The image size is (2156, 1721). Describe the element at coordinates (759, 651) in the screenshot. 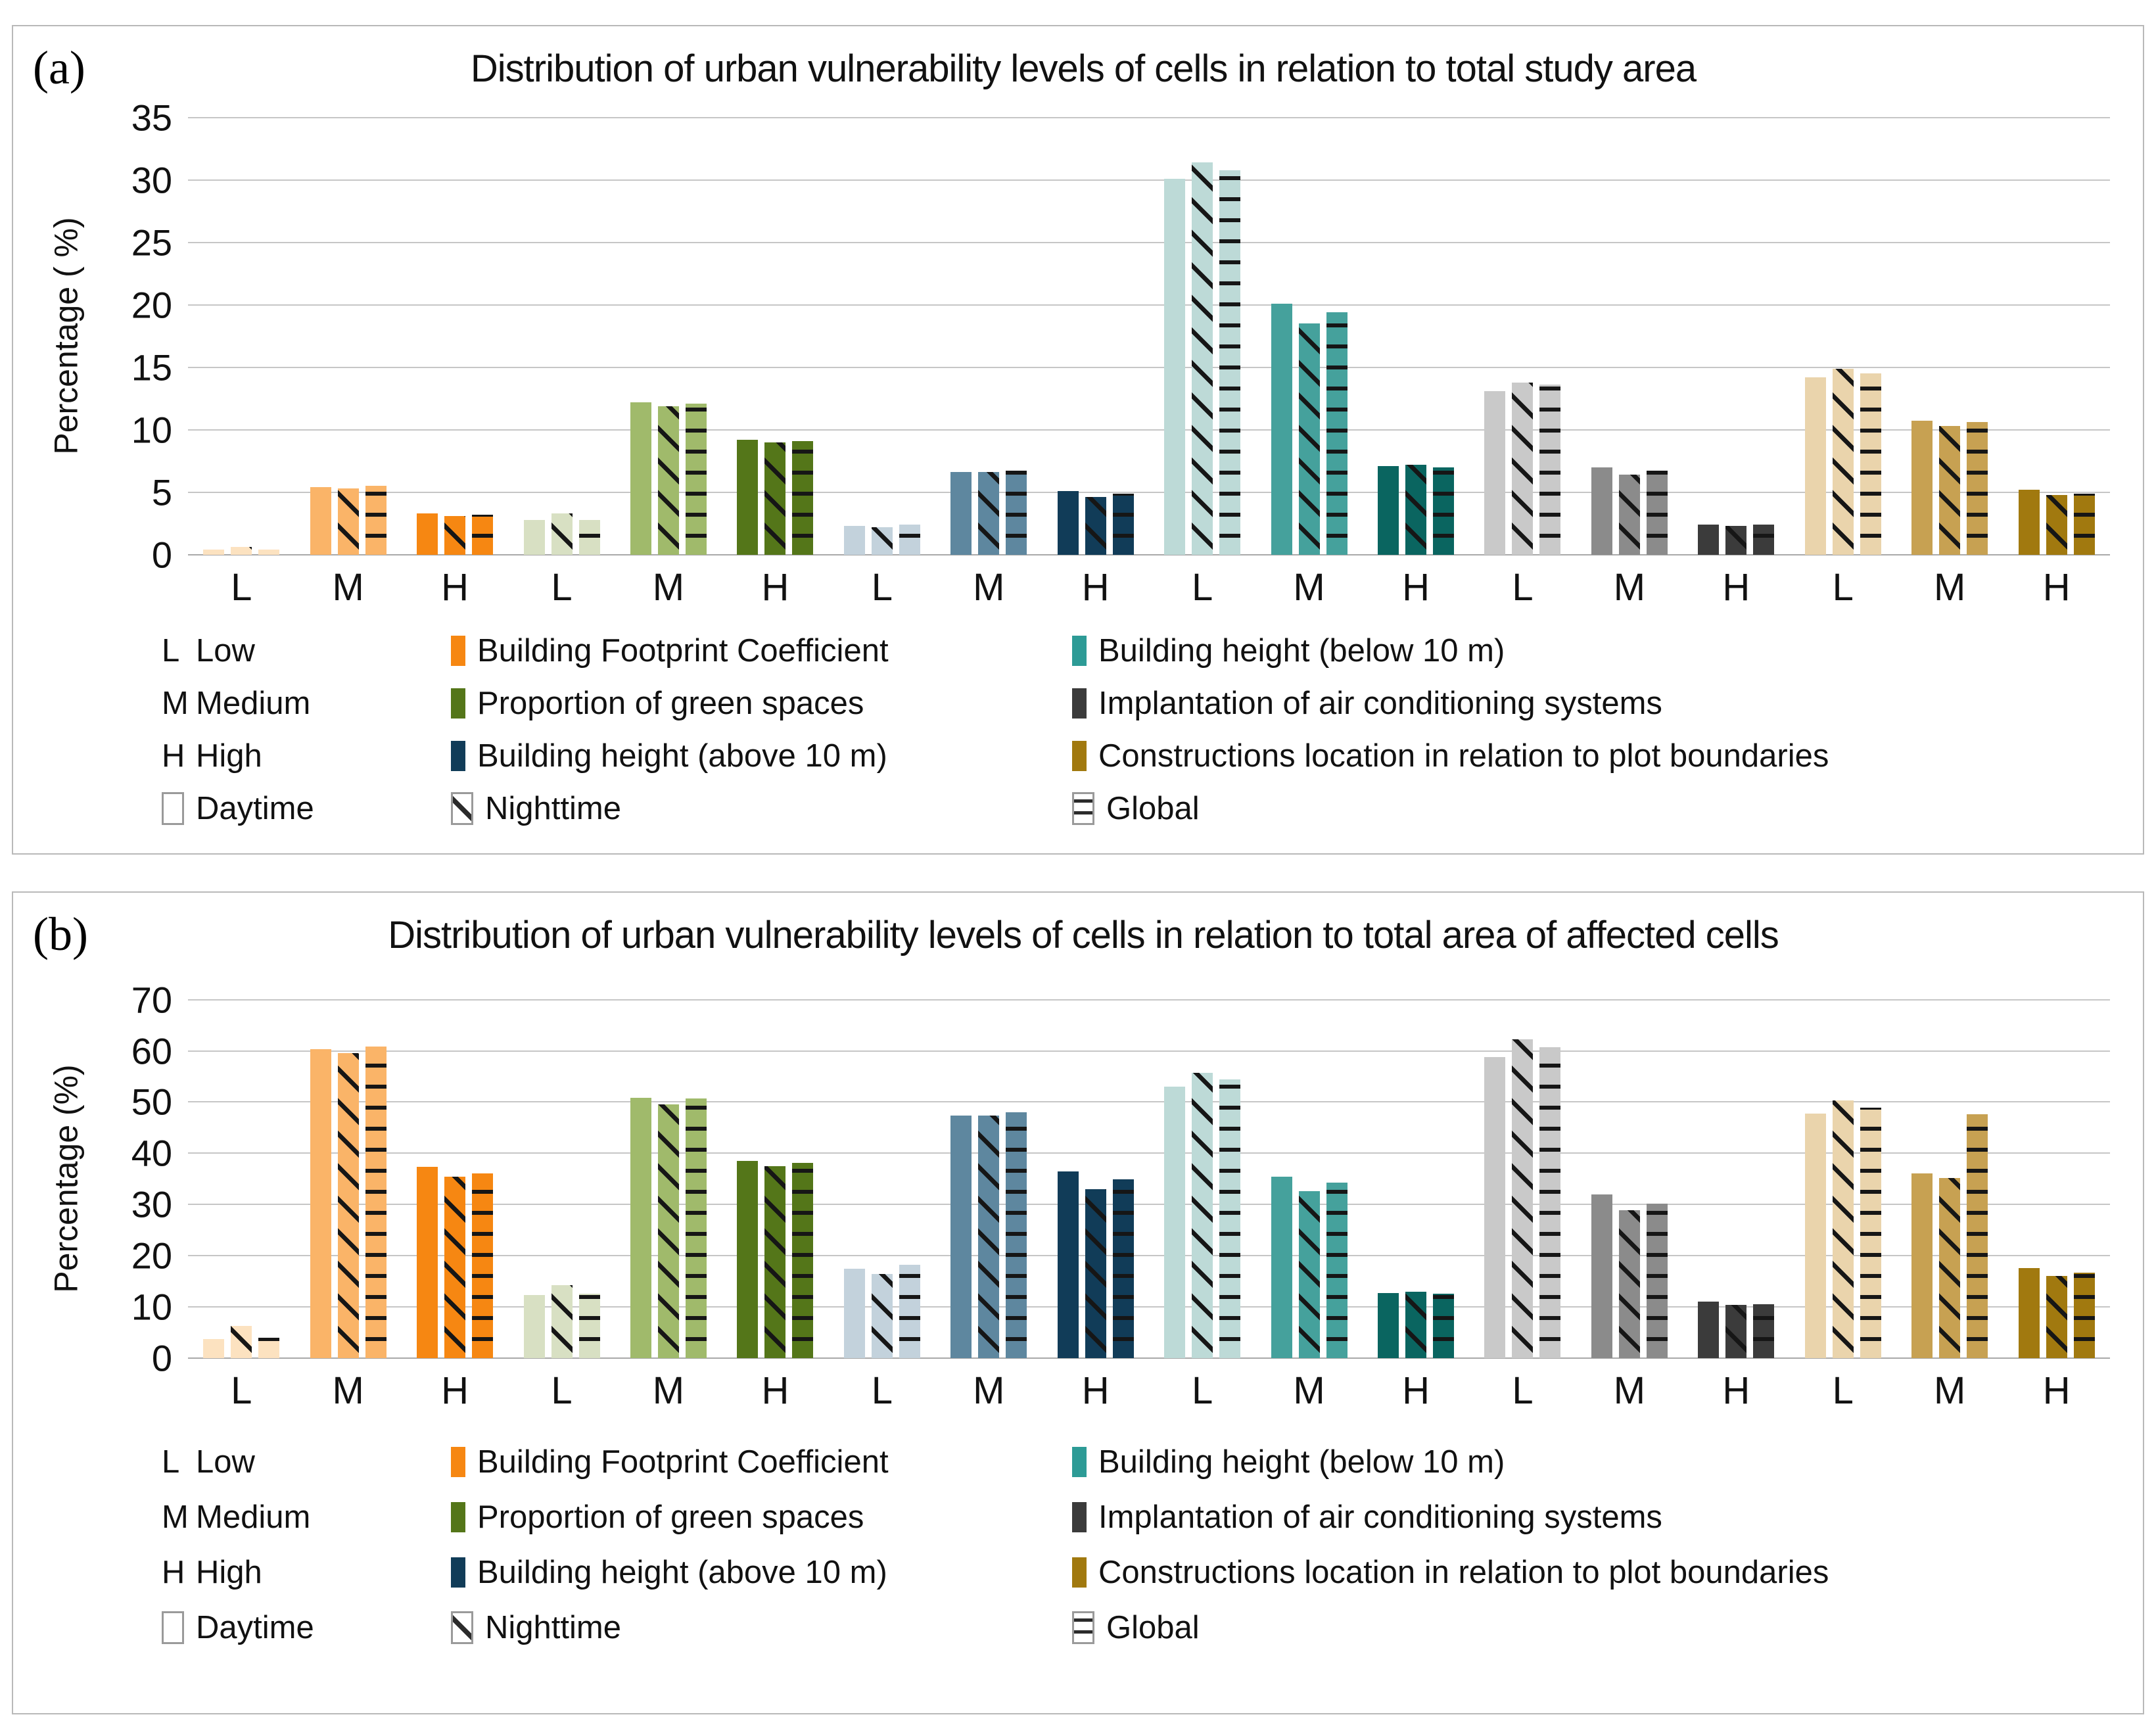

I see `legend-var-building-footprint: Building Footprint Coefficient` at that location.